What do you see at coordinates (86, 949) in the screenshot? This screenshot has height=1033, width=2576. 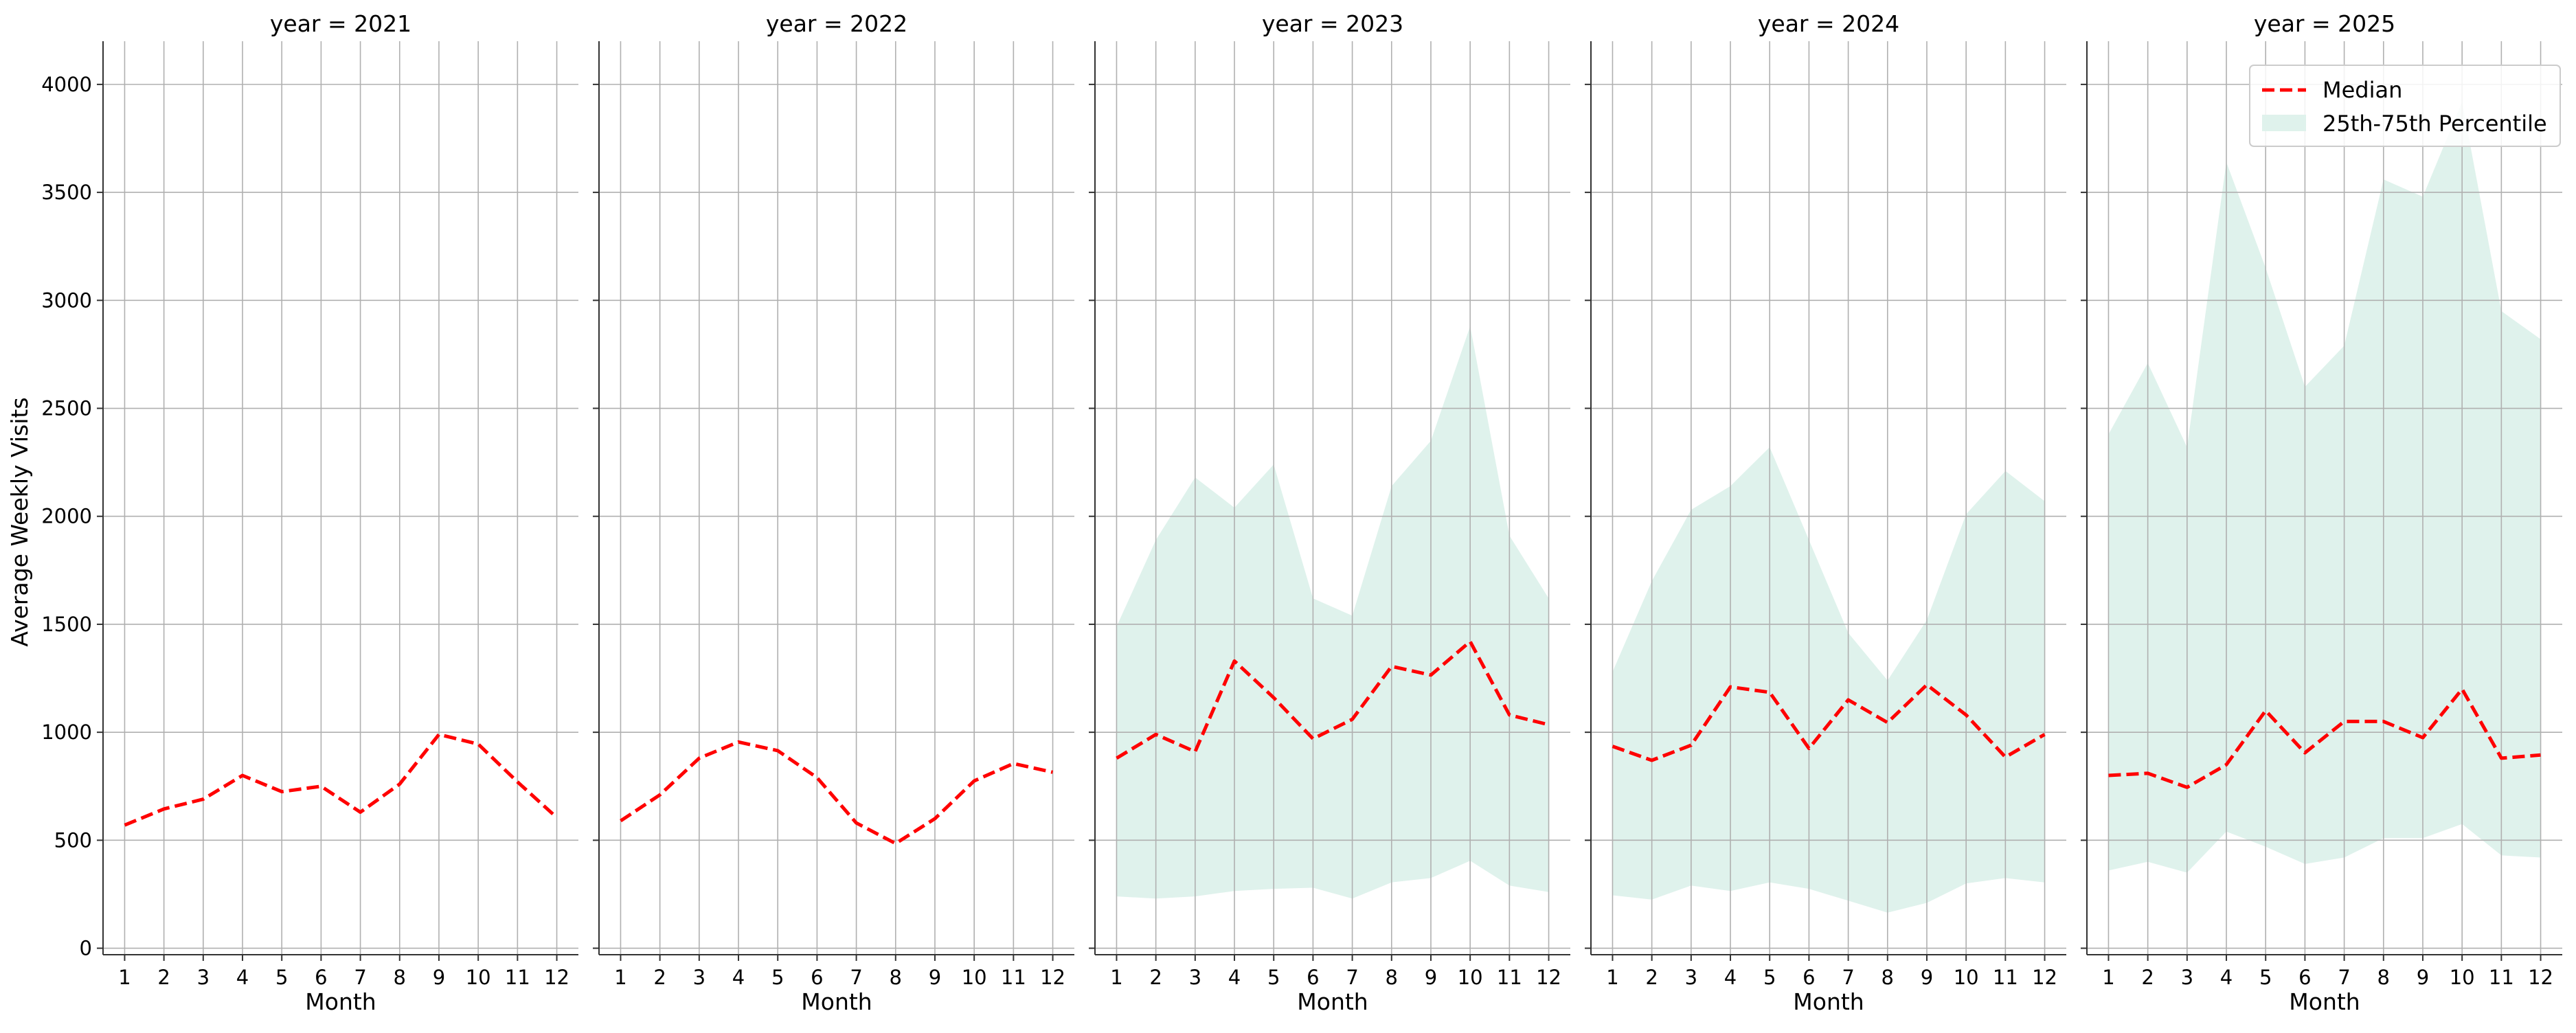 I see `y-tick-label: 0` at bounding box center [86, 949].